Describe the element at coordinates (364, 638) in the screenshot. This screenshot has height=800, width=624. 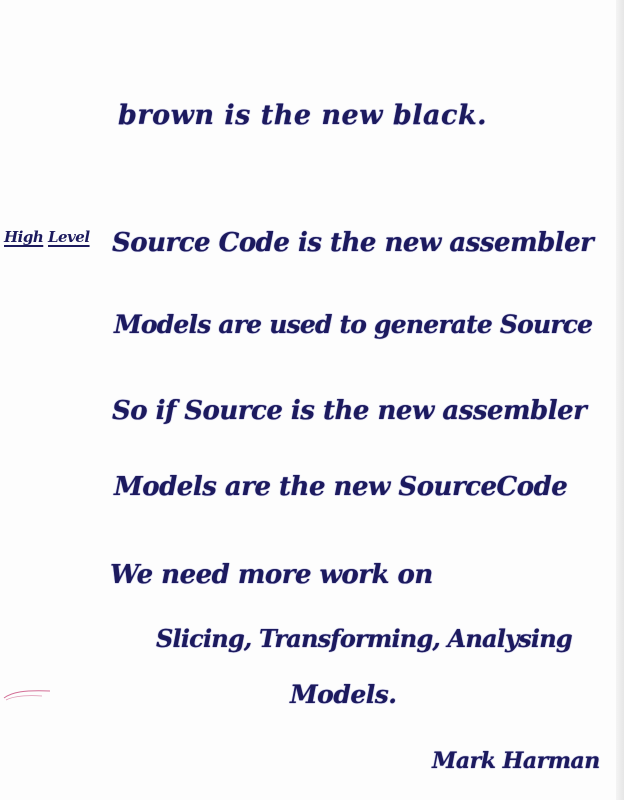
I see `note-line-7: Slicing, Transforming, Analysing` at that location.